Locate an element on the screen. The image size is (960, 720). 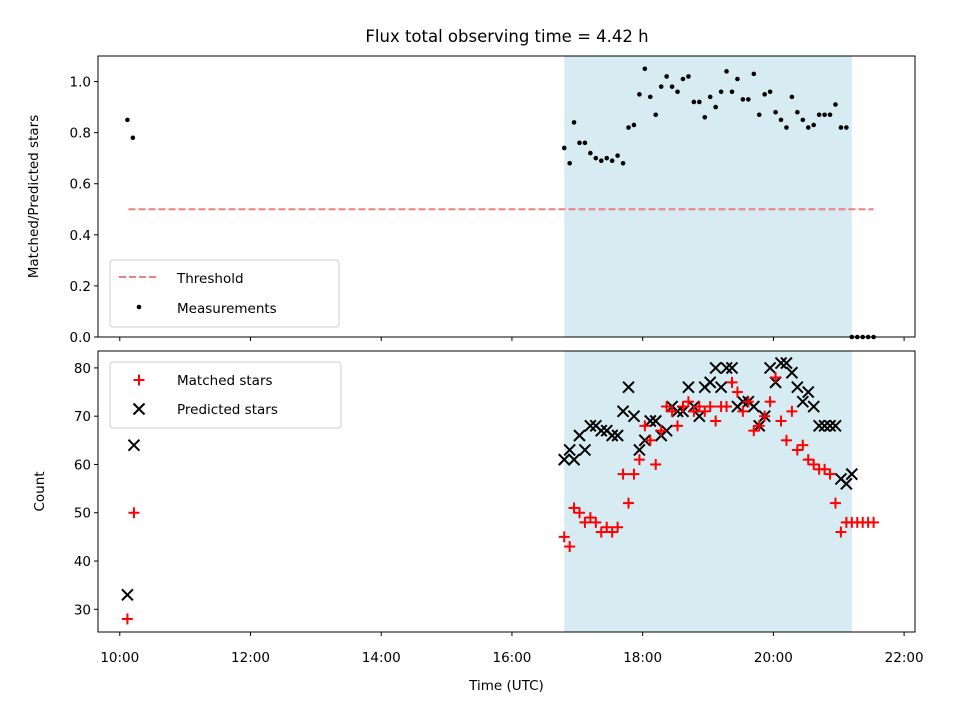
count-y-tick-label: 30 is located at coordinates (82, 610).